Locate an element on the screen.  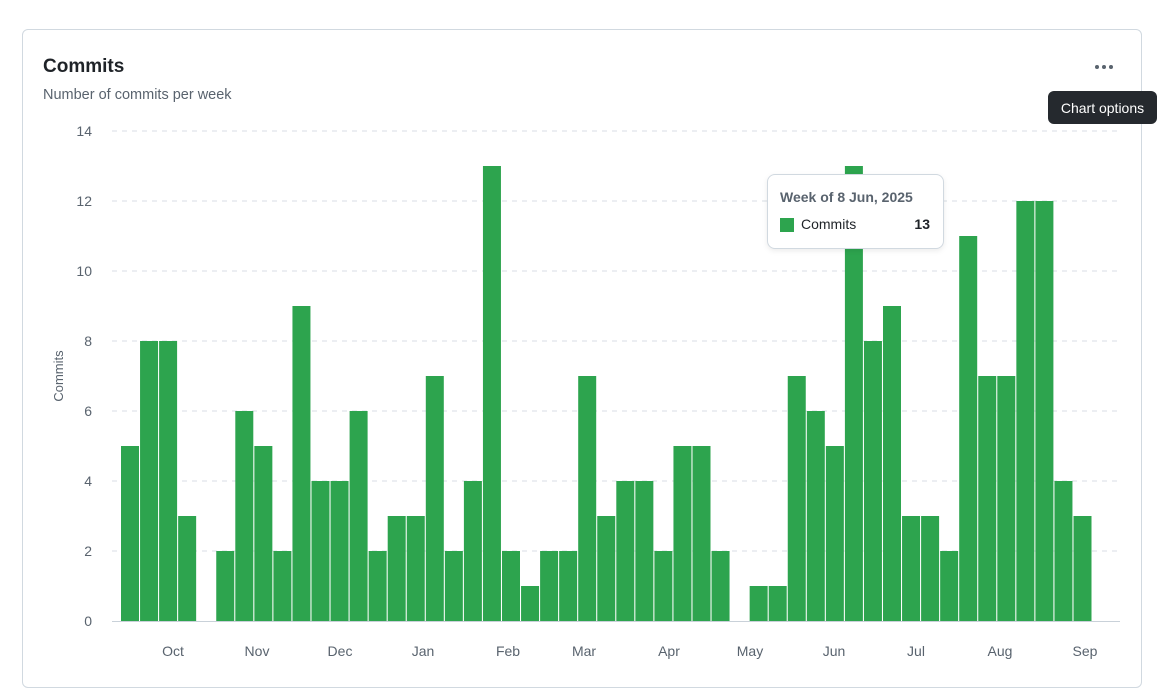
chart-options-button is located at coordinates (1104, 67).